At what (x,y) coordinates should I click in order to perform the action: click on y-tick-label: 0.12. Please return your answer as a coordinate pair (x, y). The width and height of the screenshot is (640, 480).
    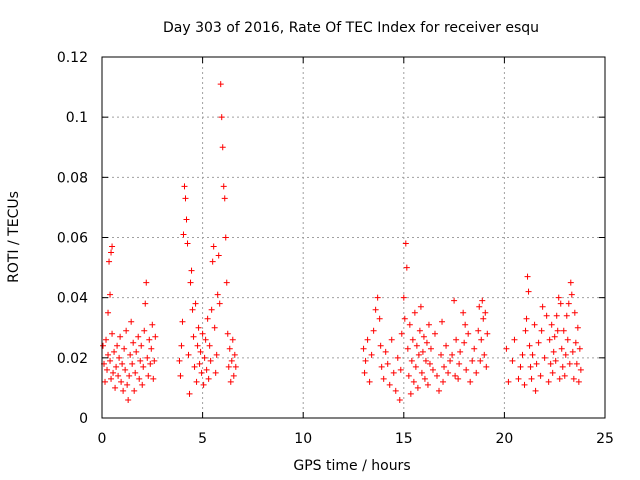
    Looking at the image, I should click on (72, 58).